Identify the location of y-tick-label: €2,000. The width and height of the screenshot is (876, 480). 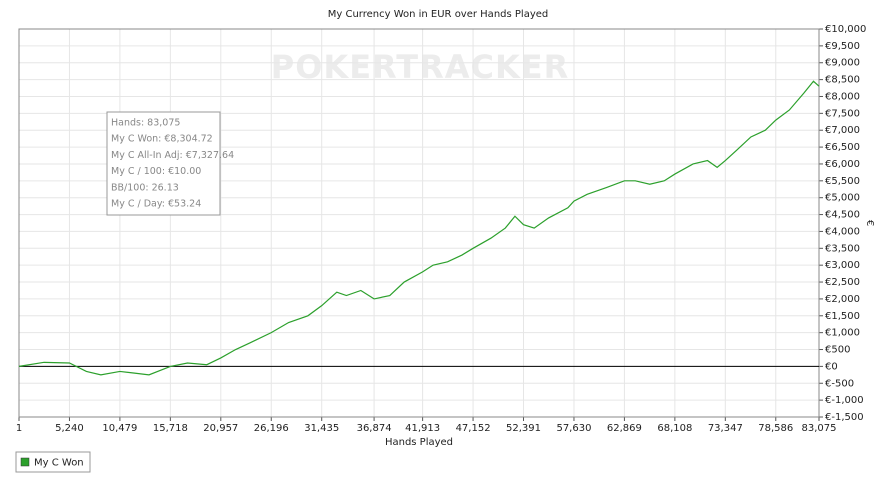
(842, 299).